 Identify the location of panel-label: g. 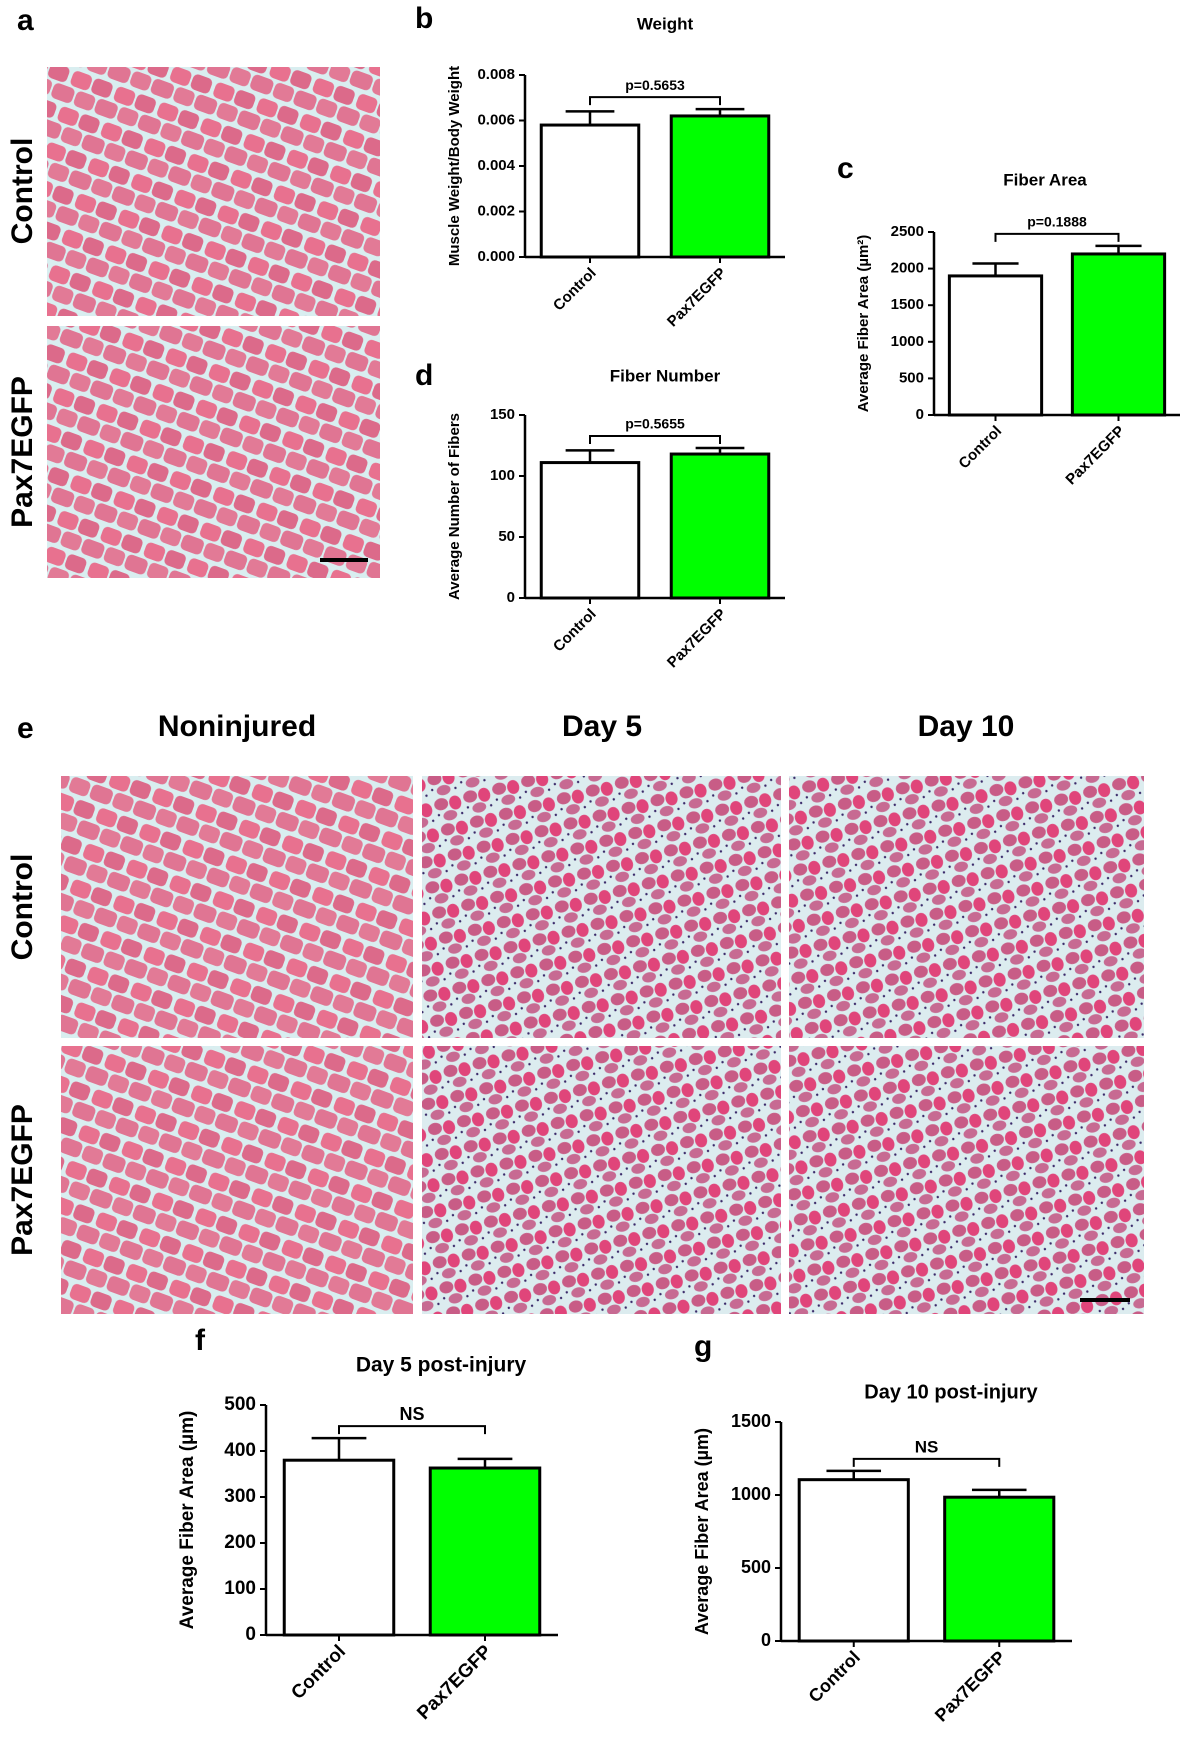
(703, 1346).